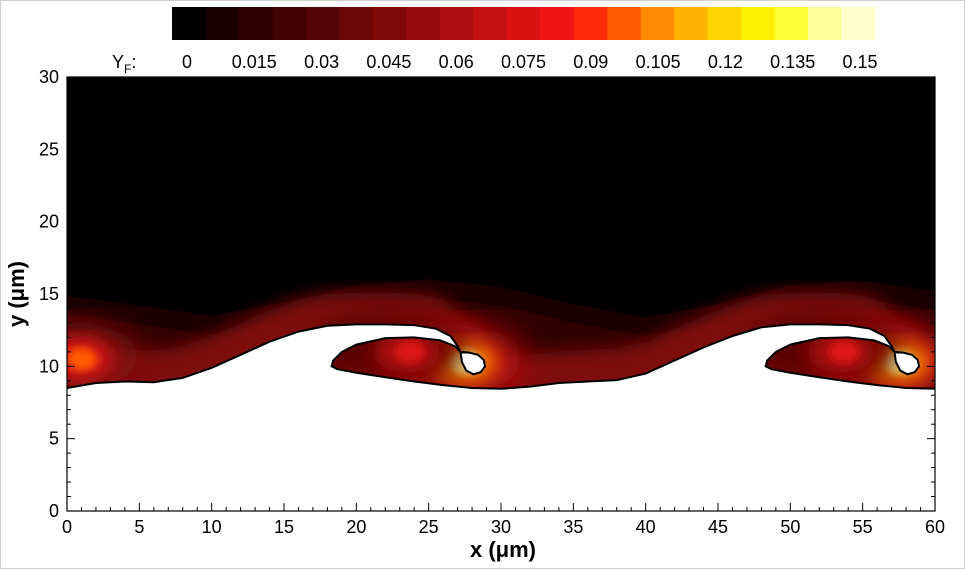 This screenshot has height=569, width=965. Describe the element at coordinates (284, 527) in the screenshot. I see `x-tick-label: 15` at that location.